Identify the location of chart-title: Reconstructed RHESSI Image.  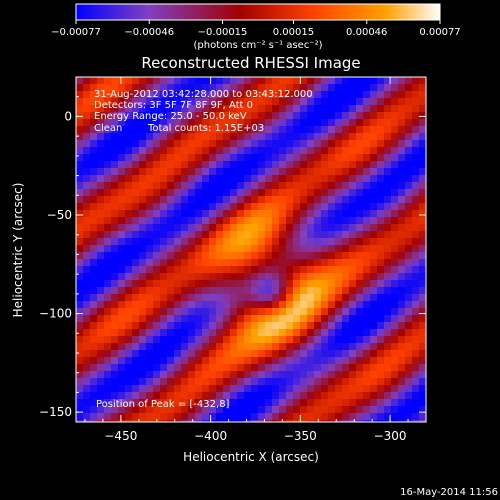
(250, 63).